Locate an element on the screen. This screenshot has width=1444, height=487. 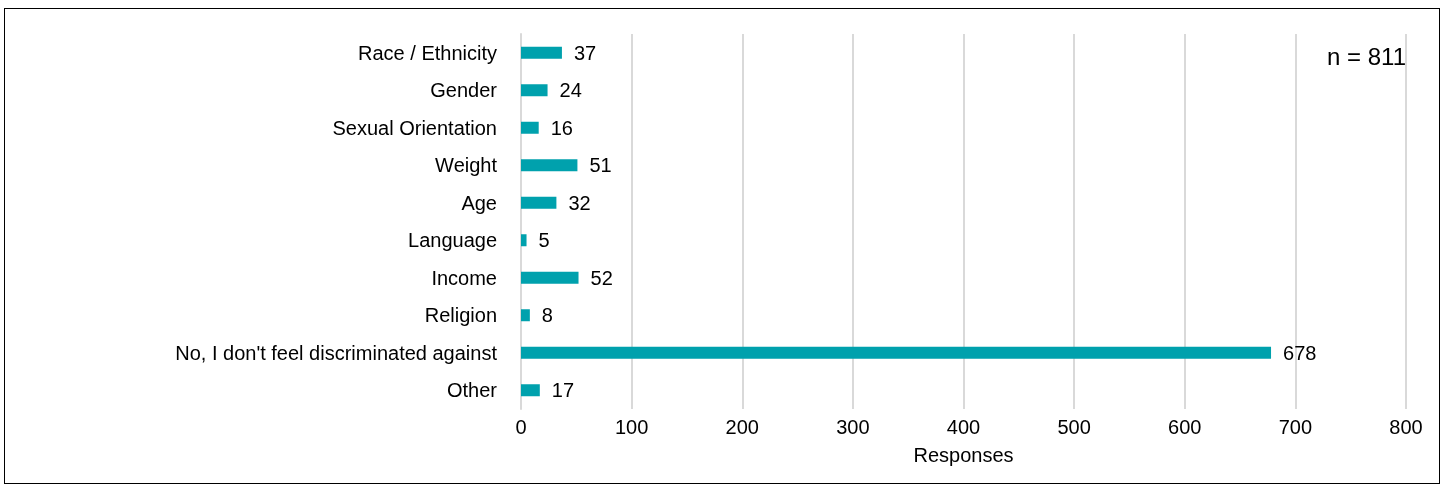
y-tick-label: Other is located at coordinates (472, 390).